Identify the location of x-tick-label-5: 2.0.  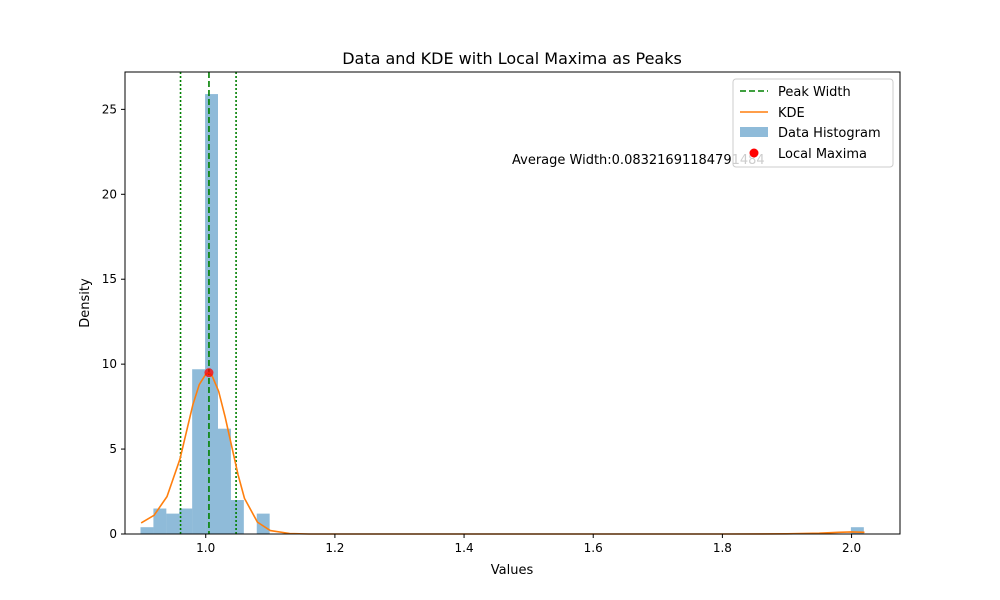
(851, 548).